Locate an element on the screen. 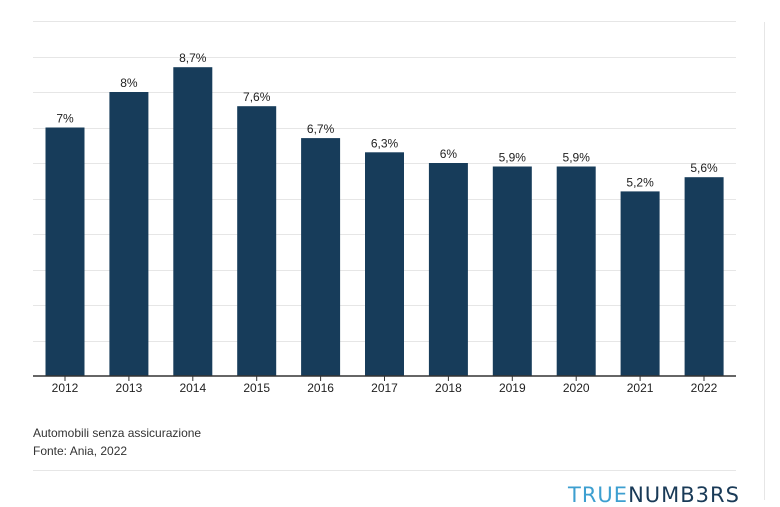 The height and width of the screenshot is (507, 780). right-border is located at coordinates (764, 261).